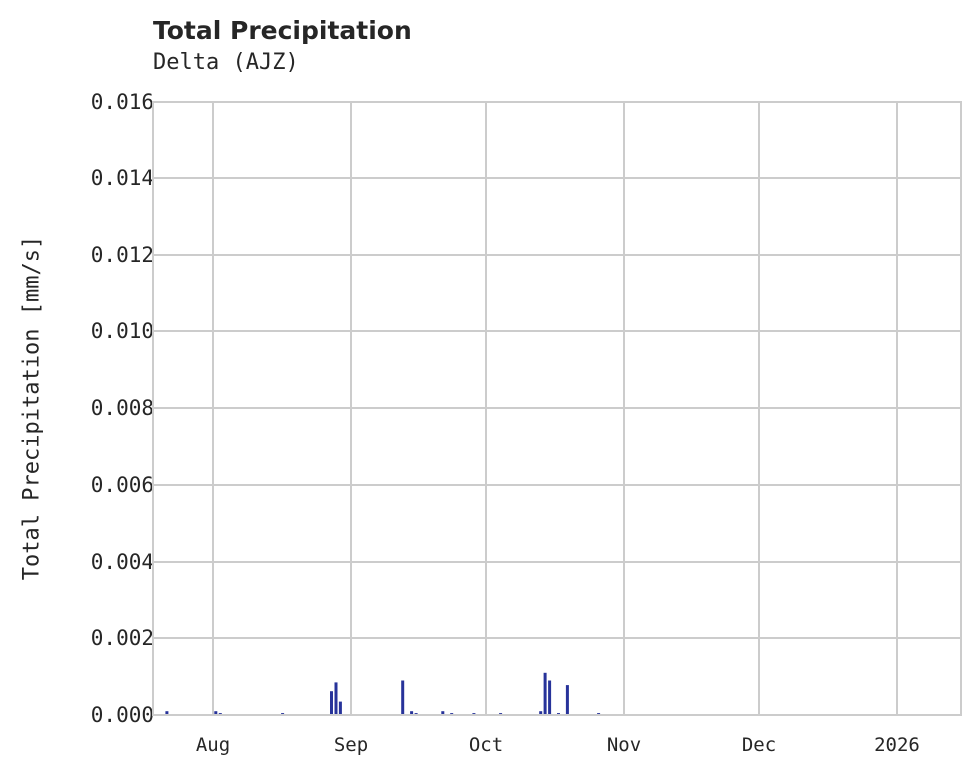 Image resolution: width=980 pixels, height=780 pixels. What do you see at coordinates (897, 745) in the screenshot?
I see `x-tick: 2026` at bounding box center [897, 745].